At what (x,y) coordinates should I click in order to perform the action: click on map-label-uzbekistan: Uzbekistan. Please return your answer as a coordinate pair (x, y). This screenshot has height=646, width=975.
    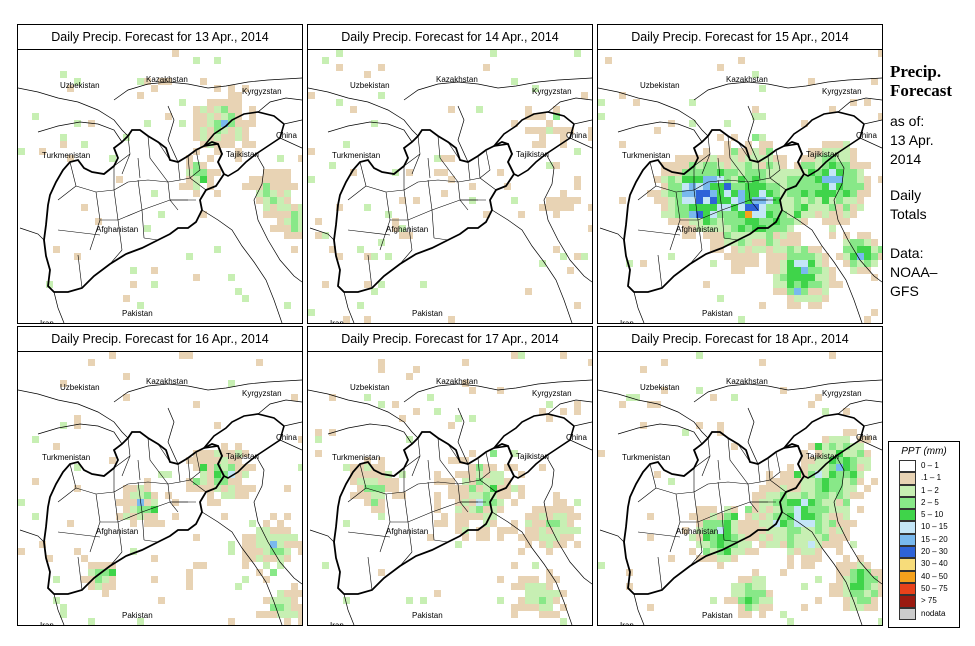
    Looking at the image, I should click on (80, 387).